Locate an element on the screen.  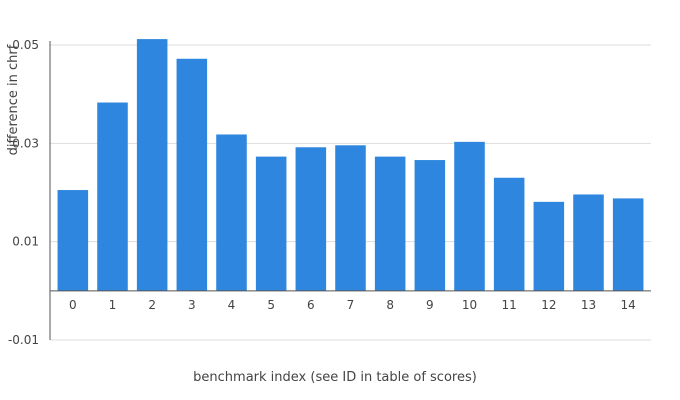
x-tick-label: 7 is located at coordinates (351, 305).